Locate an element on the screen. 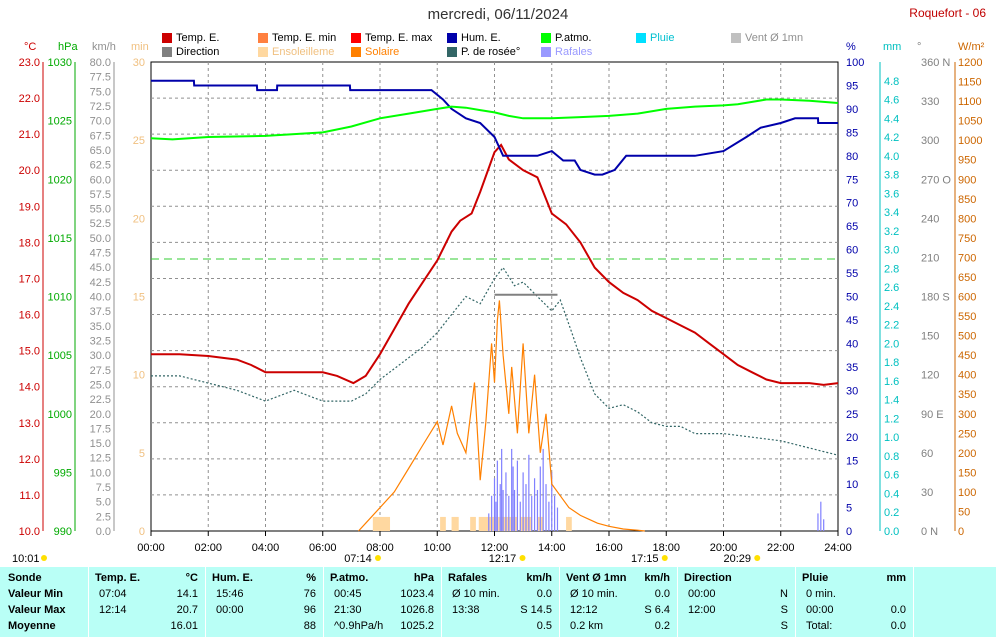 This screenshot has width=996, height=637. hum-tick-label: 60 is located at coordinates (852, 251).